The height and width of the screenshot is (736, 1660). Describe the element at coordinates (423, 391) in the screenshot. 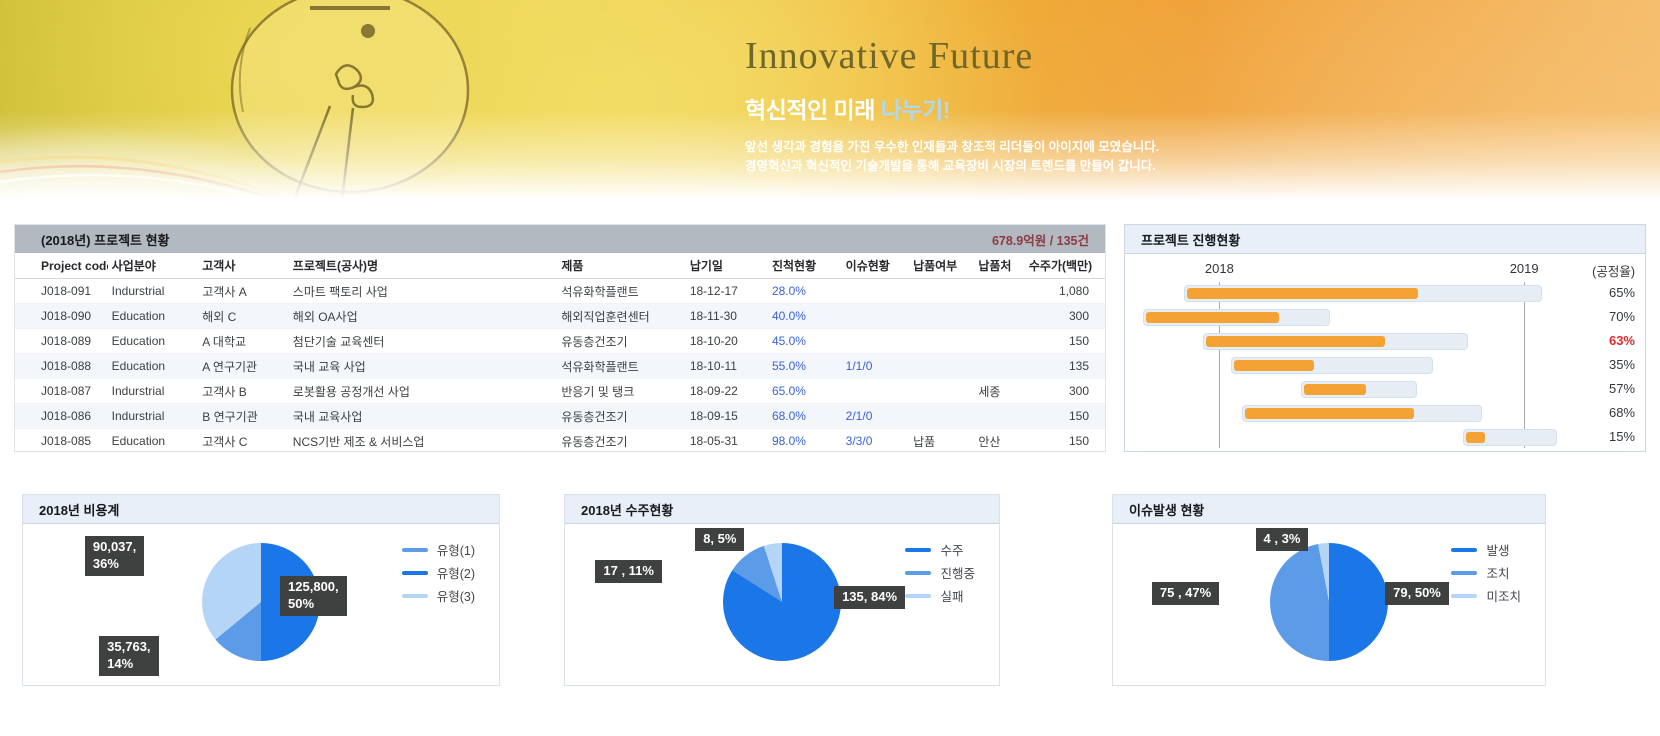

I see `table-cell: 로봇활용 공정개선 사업` at that location.